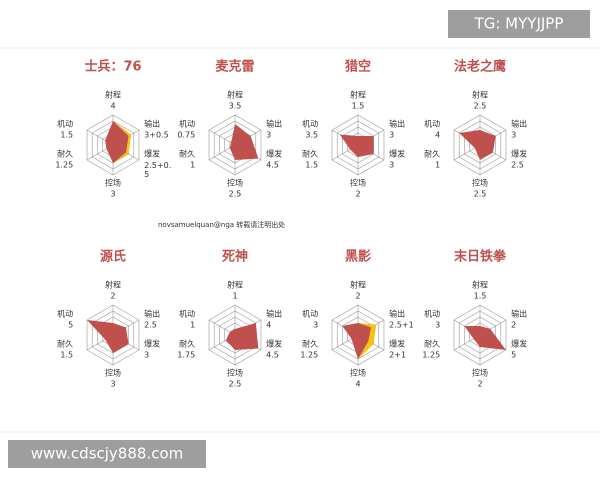 The height and width of the screenshot is (480, 600). Describe the element at coordinates (358, 257) in the screenshot. I see `chart-title: 黑影` at that location.